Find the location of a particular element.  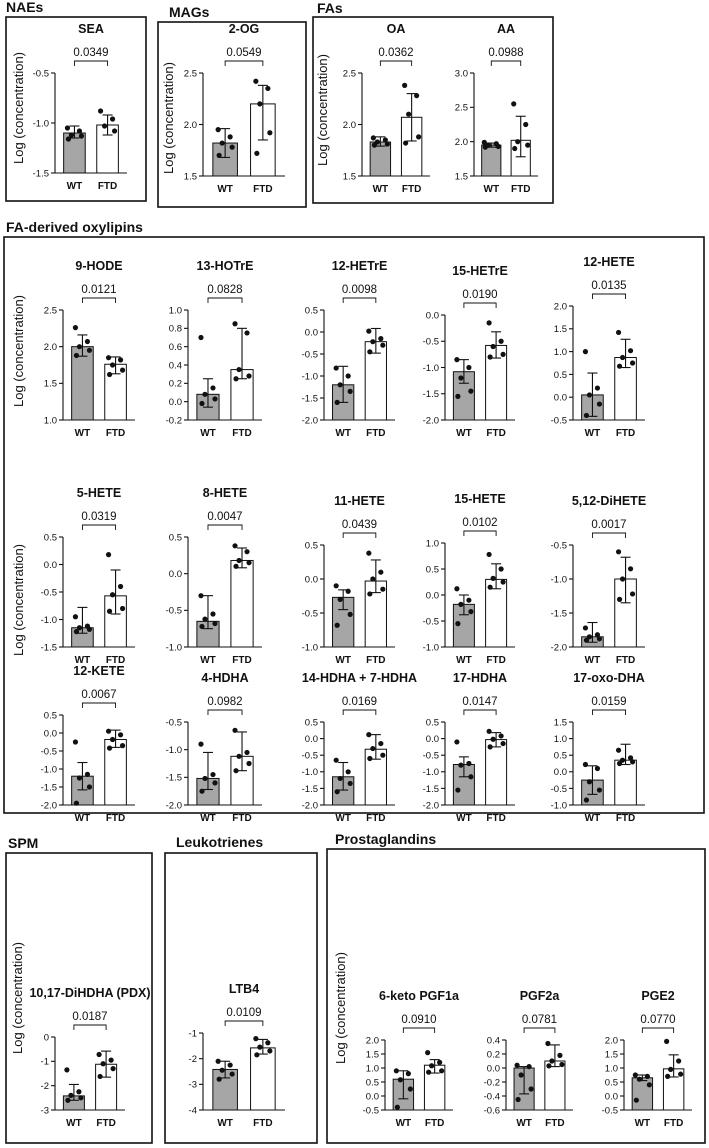

panel-2-og: 2-OG 1.5 2.0 2.5 WT FTD 0.0549 is located at coordinates (234, 108).